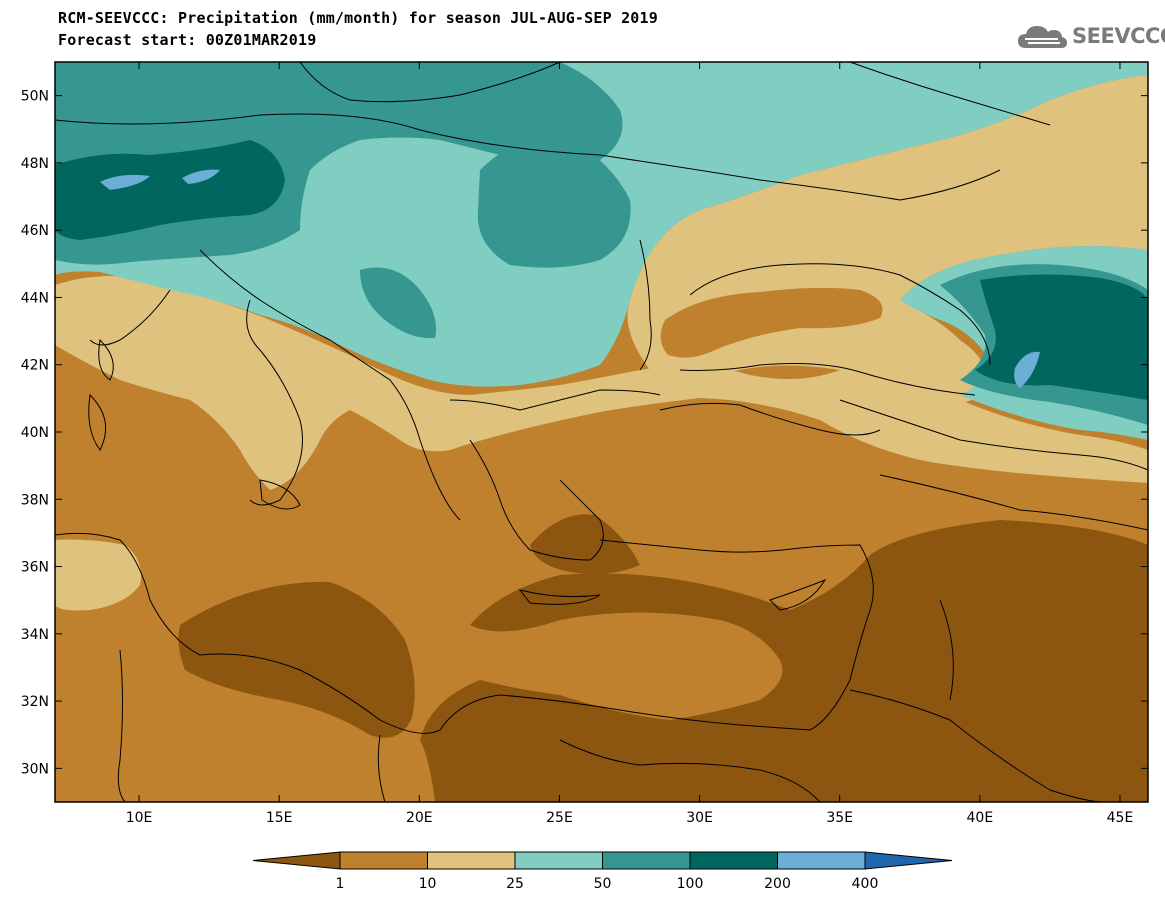 The image size is (1165, 907). Describe the element at coordinates (35, 500) in the screenshot. I see `lat-tick-label: 38N` at that location.